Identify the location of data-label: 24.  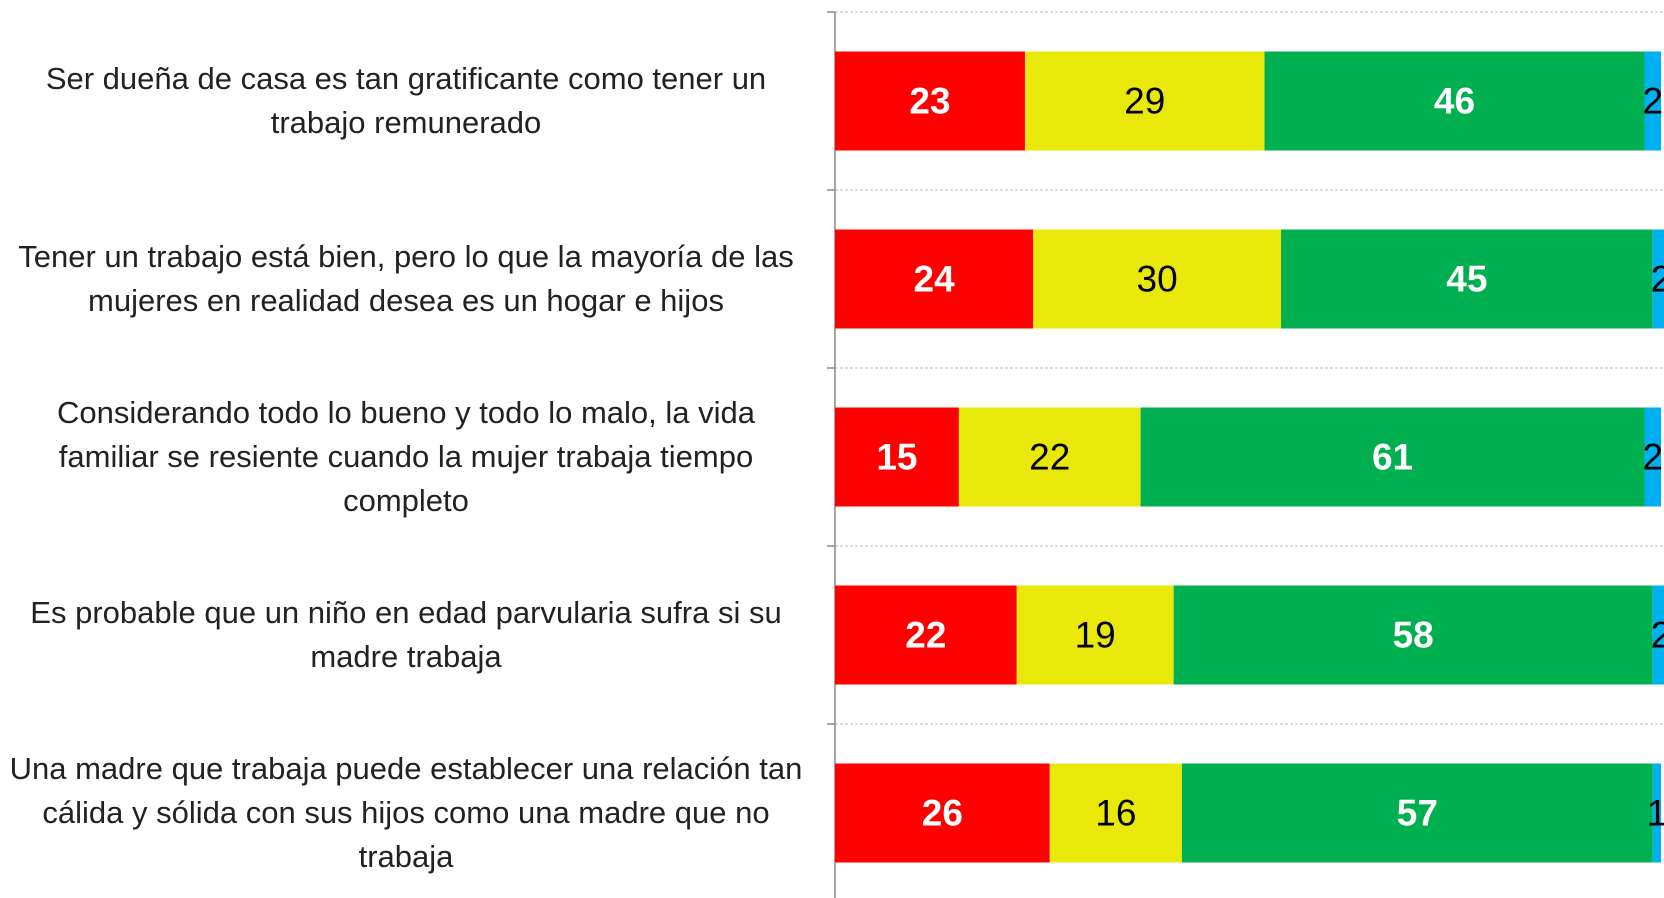
(935, 279).